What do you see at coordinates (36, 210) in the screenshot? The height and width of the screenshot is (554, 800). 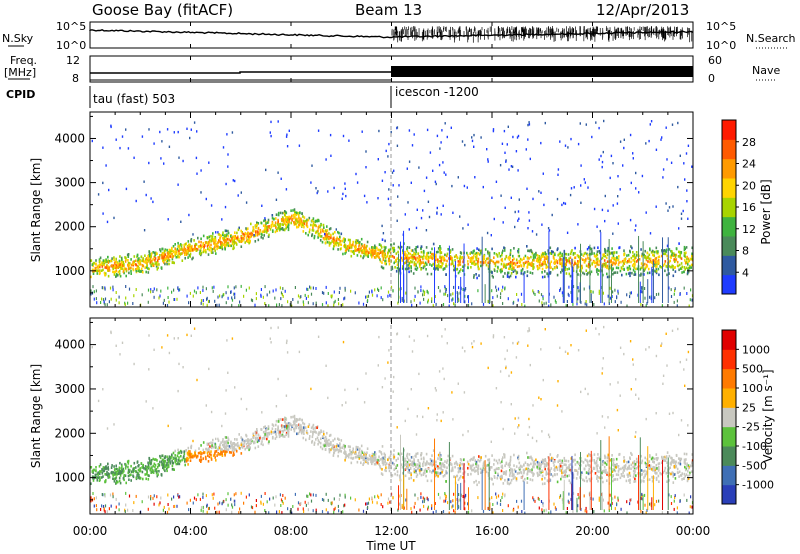 I see `power-y-label: Slant Range [km]` at bounding box center [36, 210].